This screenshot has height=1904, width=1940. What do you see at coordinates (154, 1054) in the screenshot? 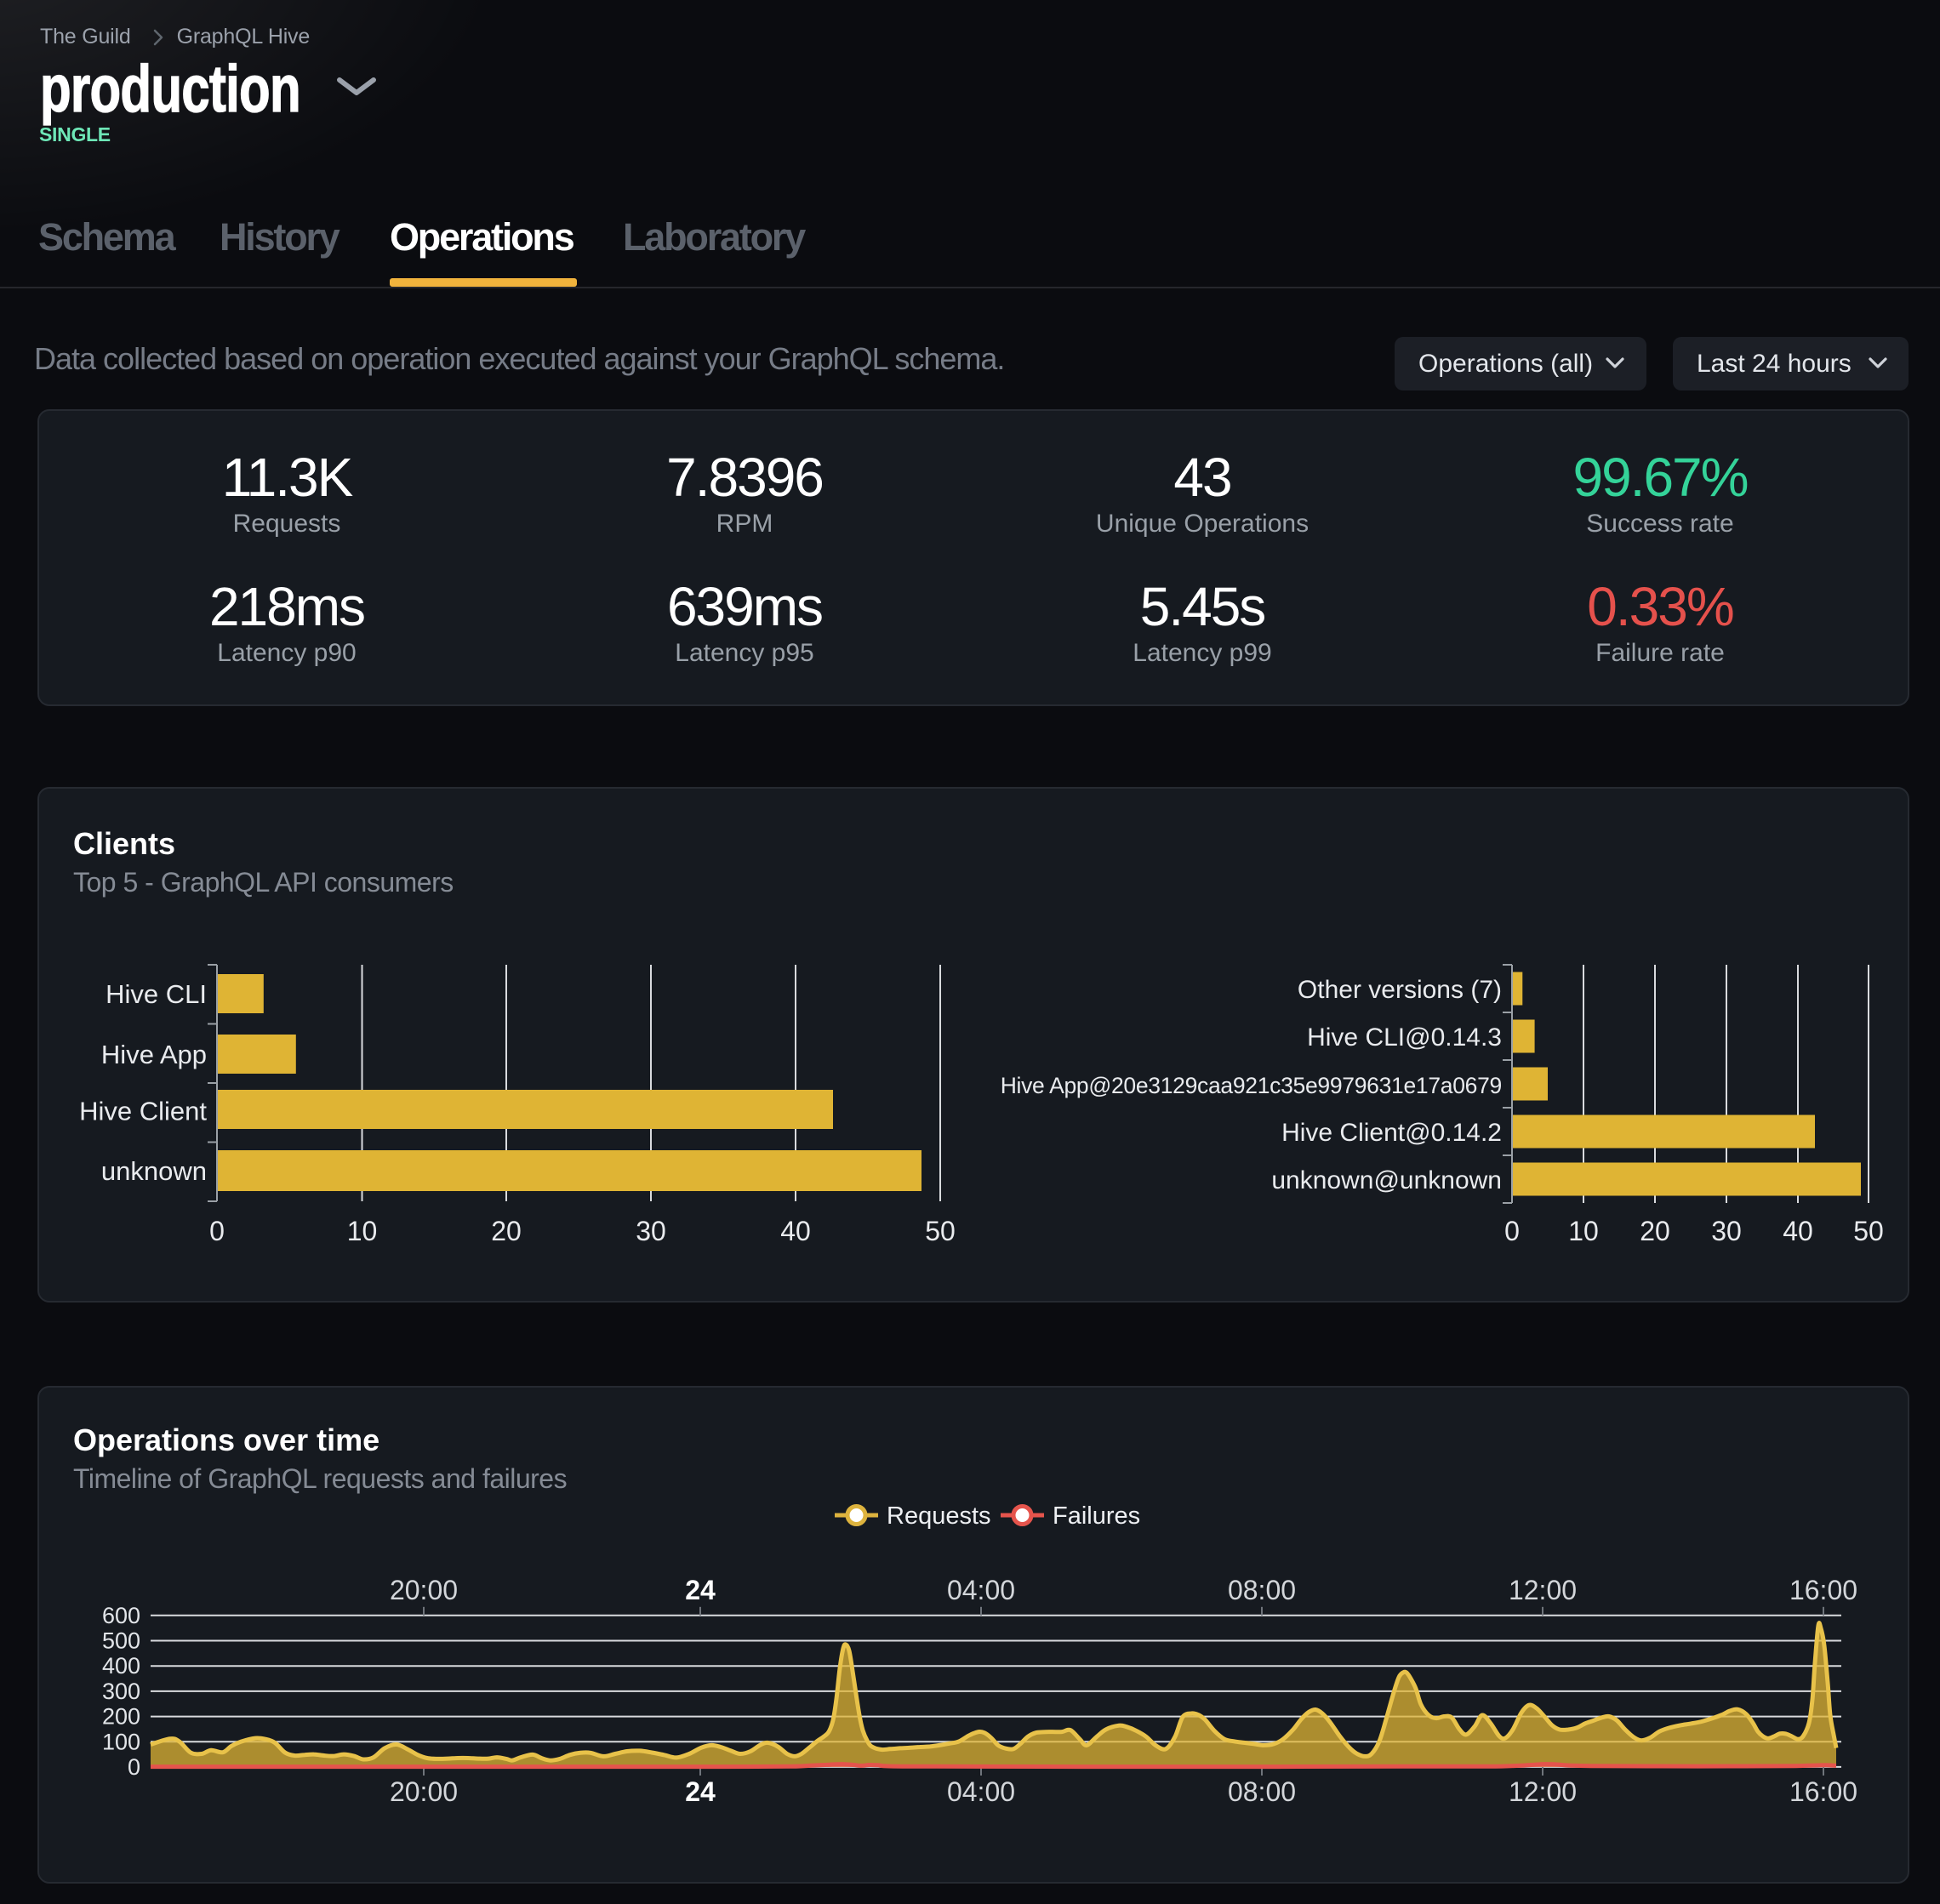
I see `svg-text: Hive App` at bounding box center [154, 1054].